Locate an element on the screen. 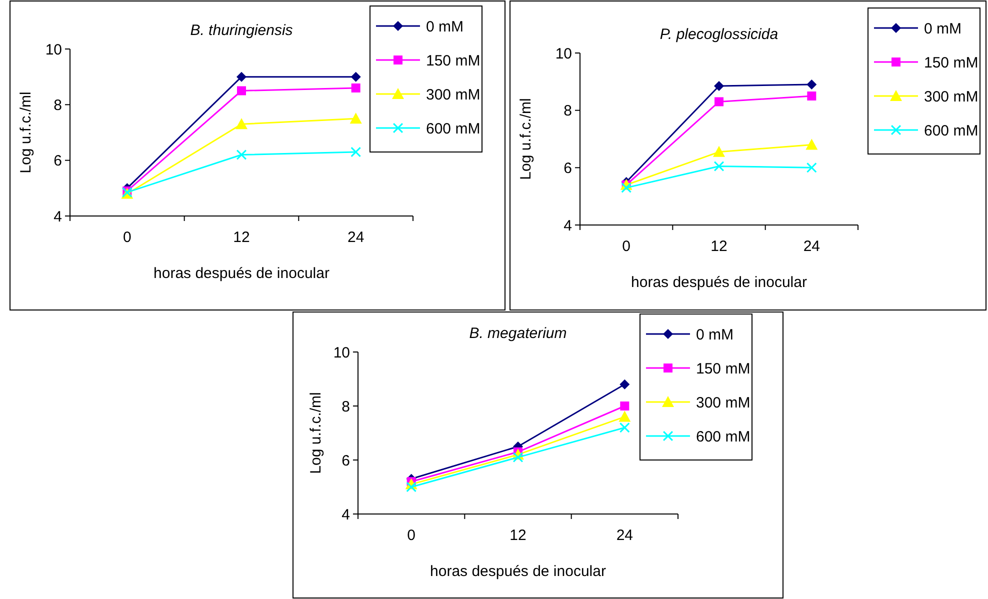  chart-title: B. thuringiensis is located at coordinates (242, 30).